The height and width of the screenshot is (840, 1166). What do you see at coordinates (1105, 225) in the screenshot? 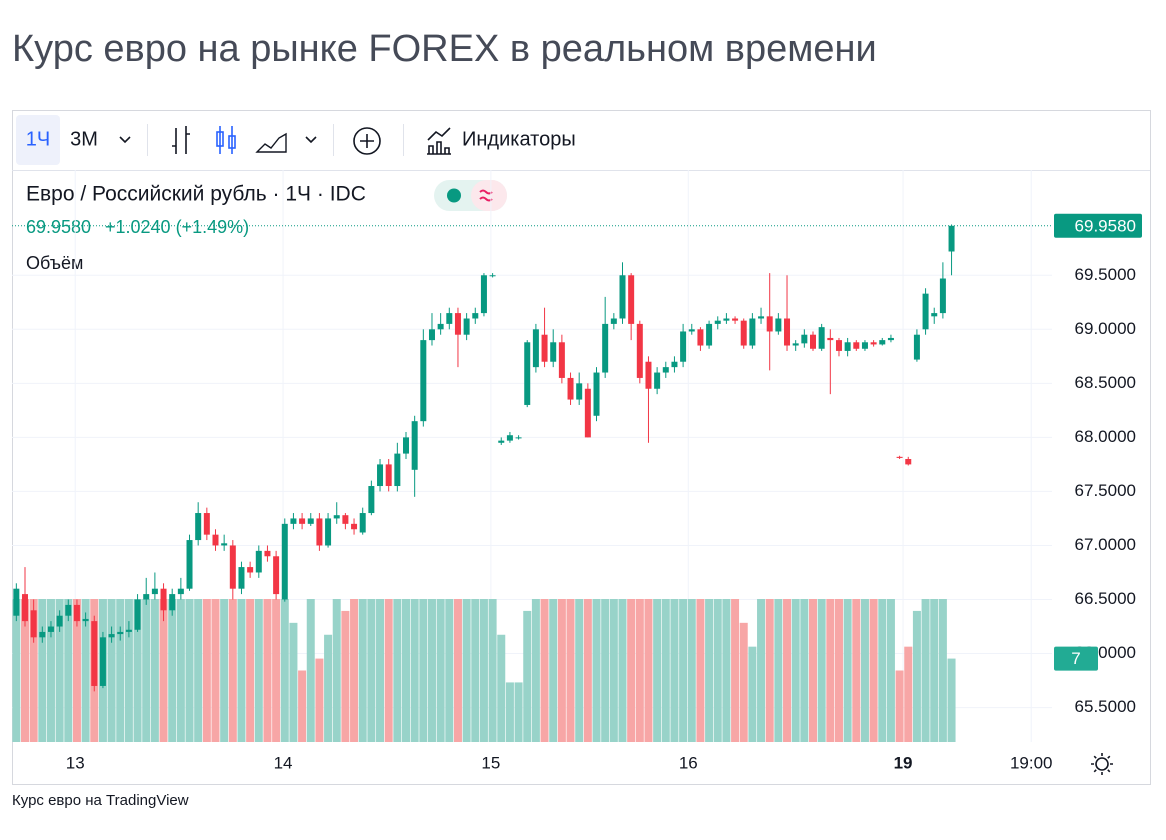
I see `last-price-axis-label: 69.9580` at bounding box center [1105, 225].